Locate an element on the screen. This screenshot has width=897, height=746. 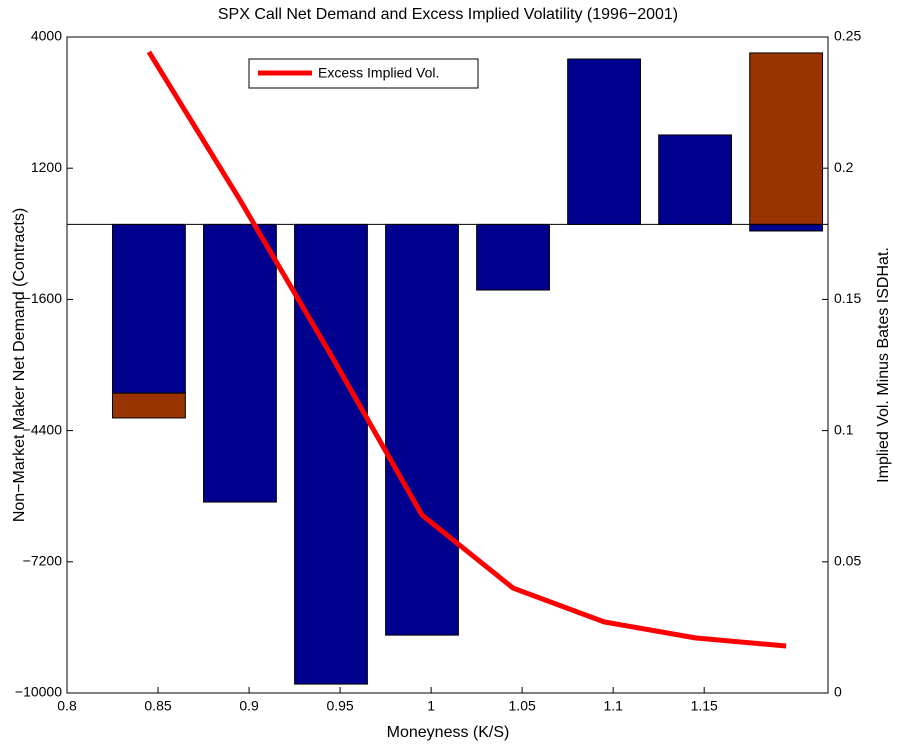
y-axis-label: Non−Market Maker Net Demand (Contracts) is located at coordinates (19, 365).